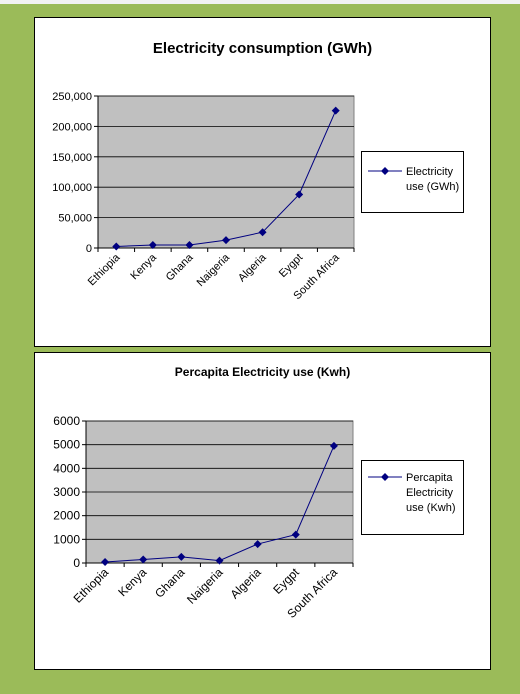 This screenshot has height=694, width=520. What do you see at coordinates (75, 219) in the screenshot?
I see `y-tick-label: 50,000` at bounding box center [75, 219].